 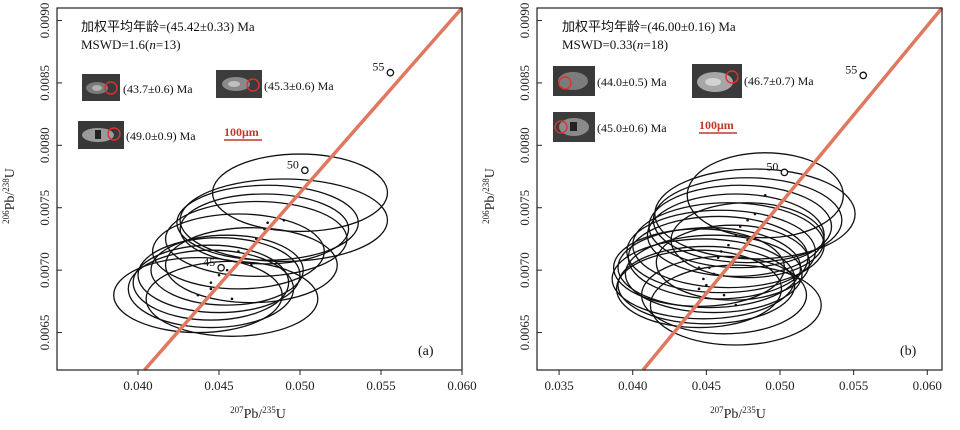 I want to click on panel-b-x-tick-label-2: 0.040, so click(x=632, y=385).